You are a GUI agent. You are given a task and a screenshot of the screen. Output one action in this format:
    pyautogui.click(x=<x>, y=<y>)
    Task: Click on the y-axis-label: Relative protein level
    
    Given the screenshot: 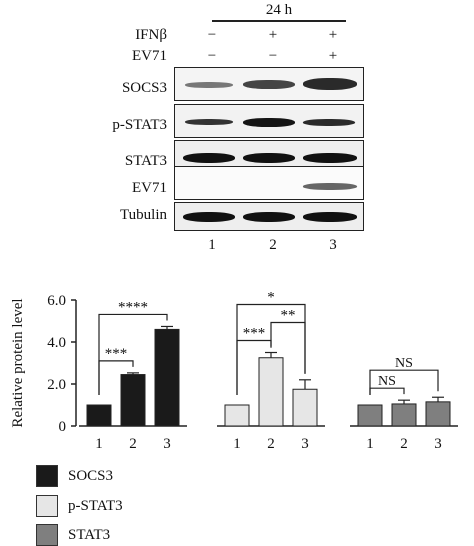 What is the action you would take?
    pyautogui.click(x=18, y=362)
    